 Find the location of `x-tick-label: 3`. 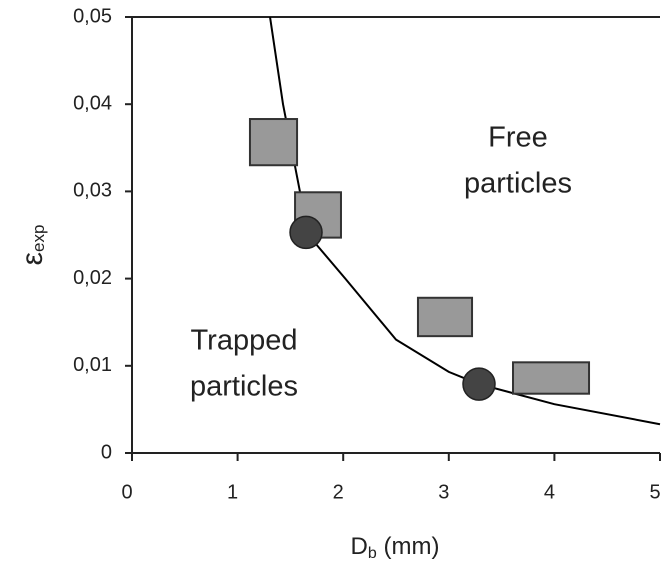

x-tick-label: 3 is located at coordinates (443, 492).